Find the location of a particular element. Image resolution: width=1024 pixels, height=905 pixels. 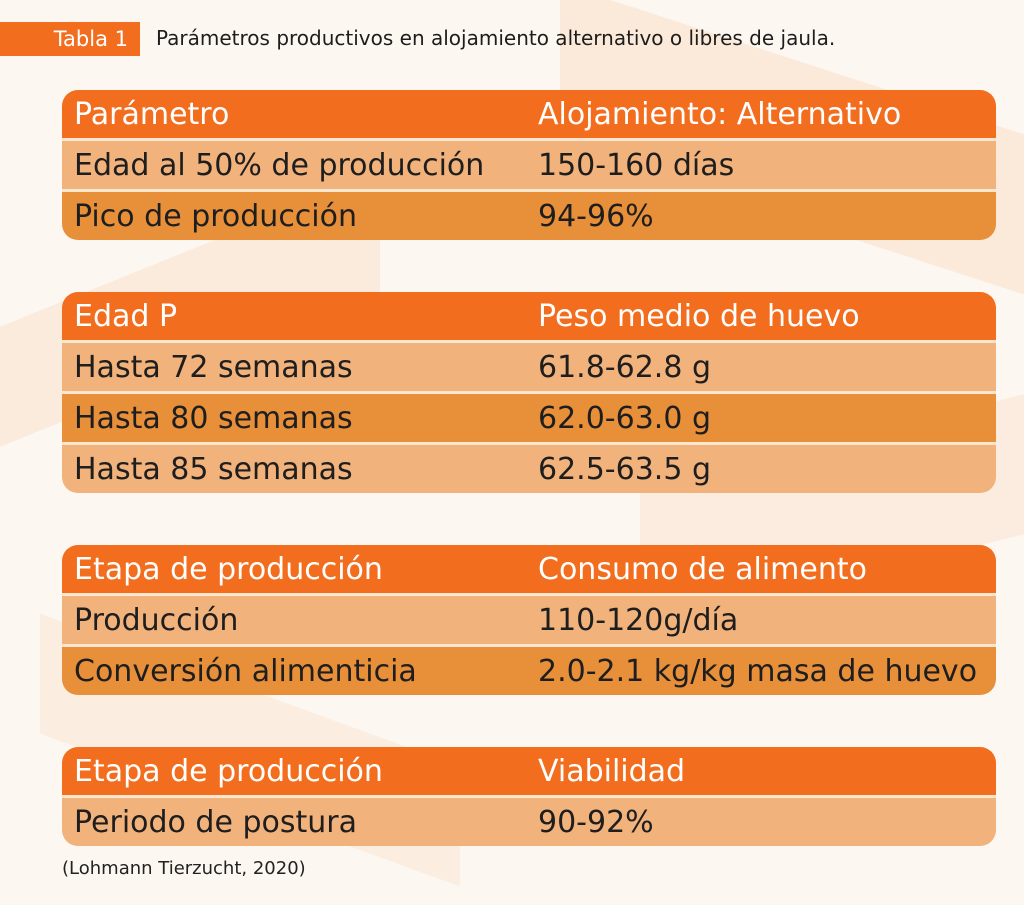

header-cell: Parámetro is located at coordinates (152, 114).